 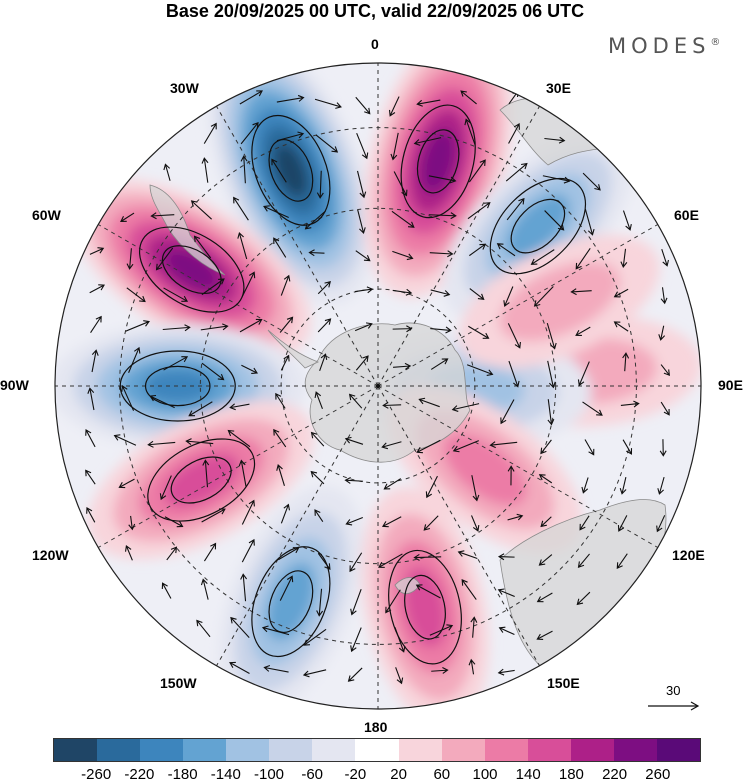 I want to click on anomaly-cell, so click(x=290, y=184).